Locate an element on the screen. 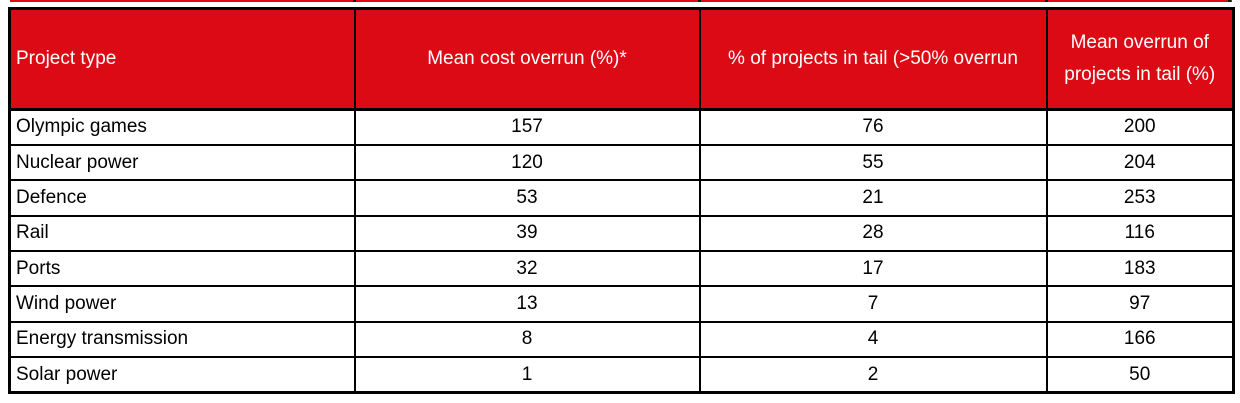 This screenshot has width=1240, height=403. cell-mean-overrun-in-tail: 253 is located at coordinates (1140, 198).